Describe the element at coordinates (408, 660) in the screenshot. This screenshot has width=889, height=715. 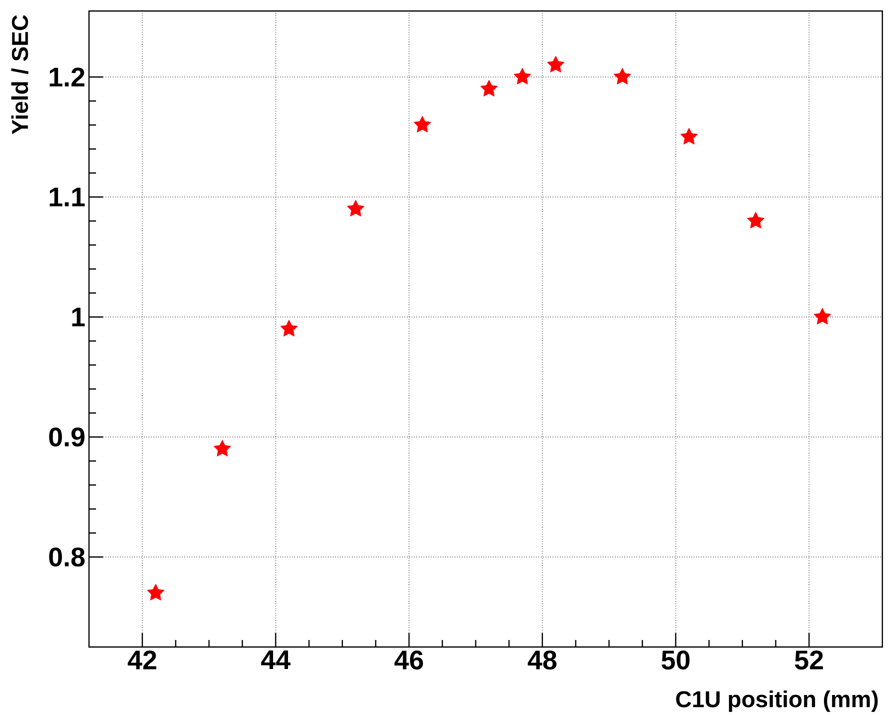
I see `x-tick-label: 46` at that location.